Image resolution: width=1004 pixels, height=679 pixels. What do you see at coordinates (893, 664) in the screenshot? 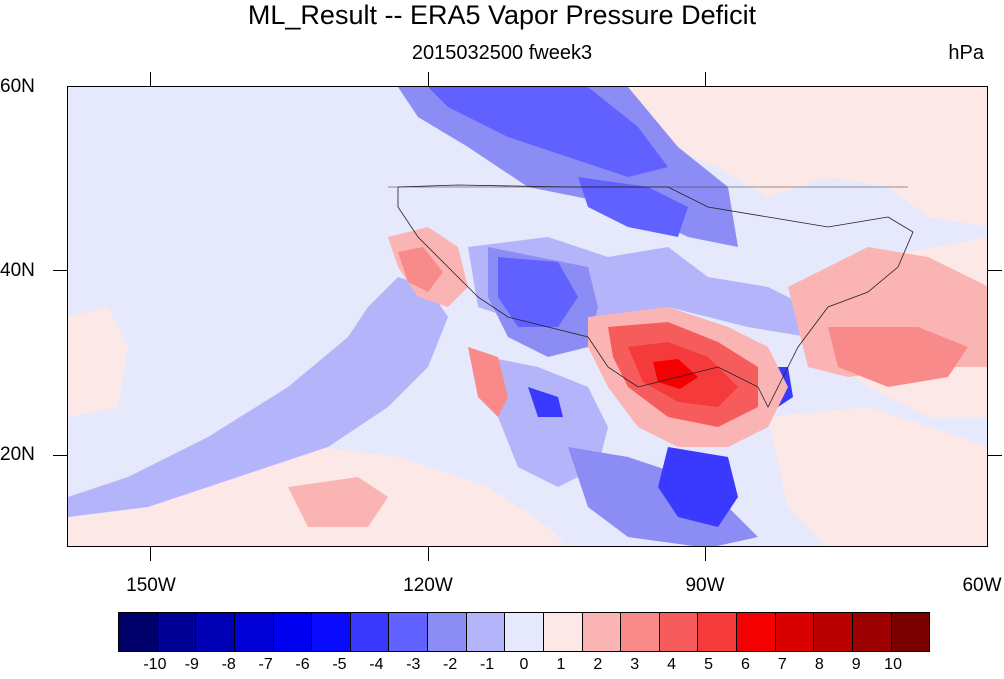
I see `colorbar-label: 10` at bounding box center [893, 664].